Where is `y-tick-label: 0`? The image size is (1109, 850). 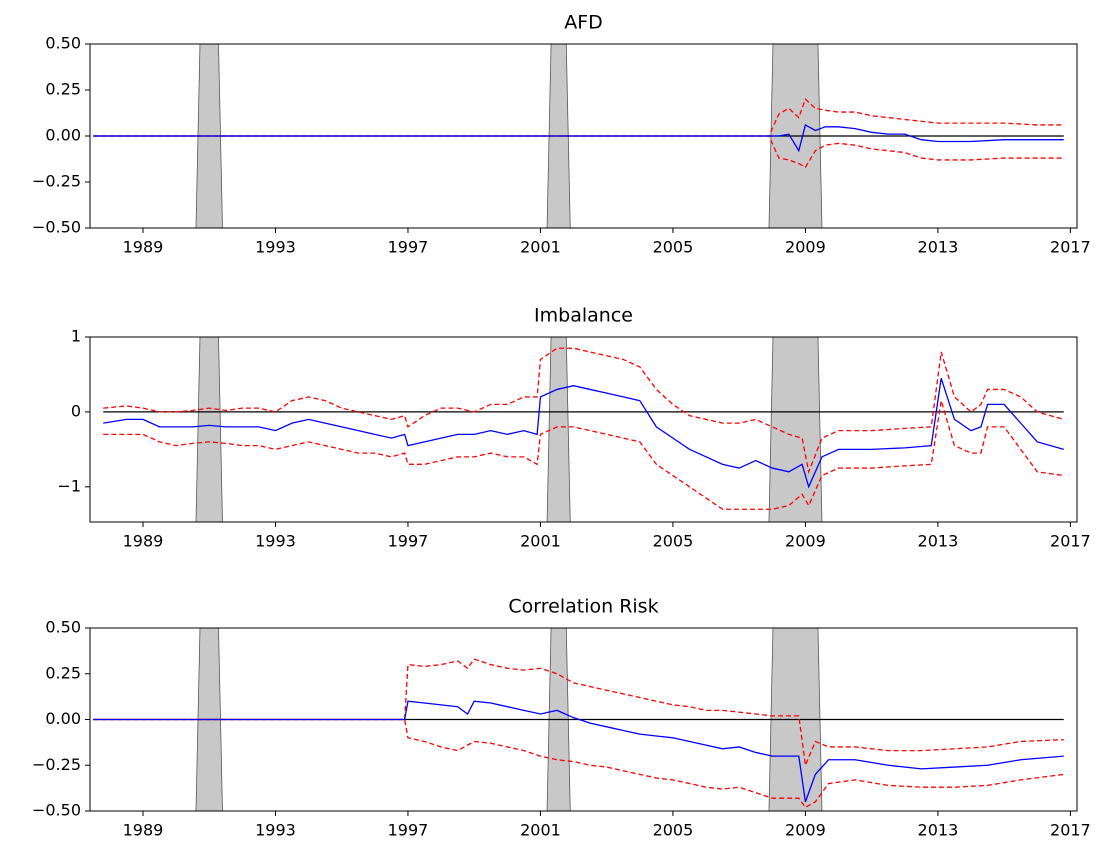 y-tick-label: 0 is located at coordinates (76, 410).